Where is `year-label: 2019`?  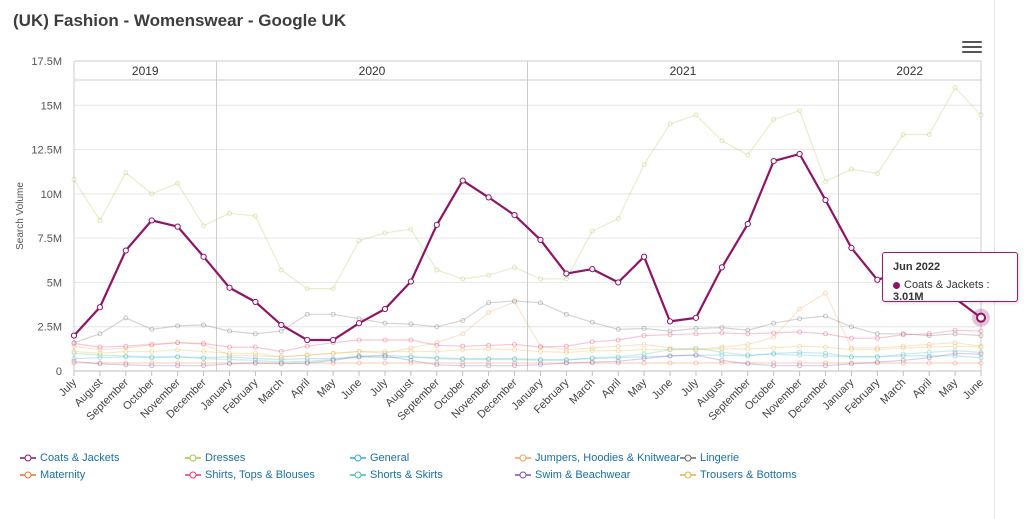
year-label: 2019 is located at coordinates (145, 71).